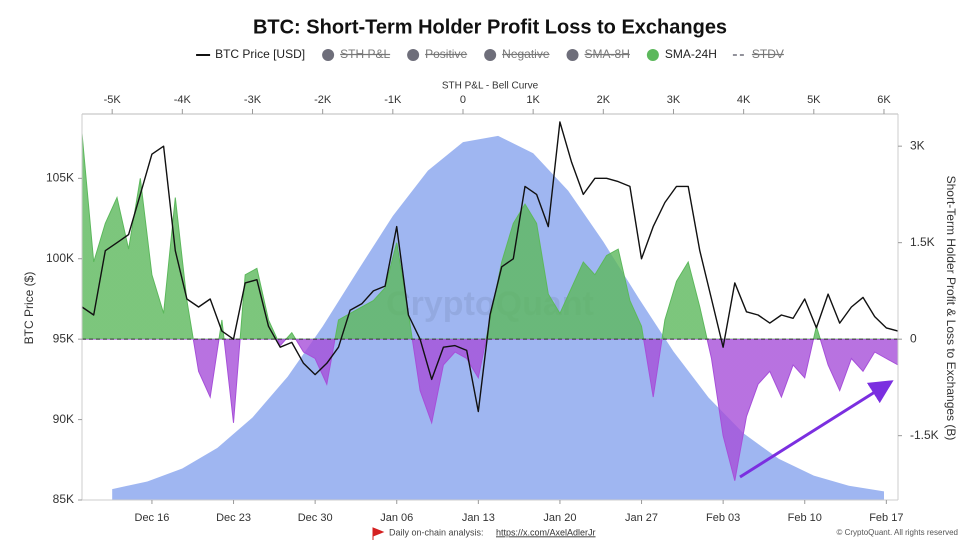 This screenshot has height=551, width=980. What do you see at coordinates (533, 100) in the screenshot?
I see `x2-tick-label: 1K` at bounding box center [533, 100].